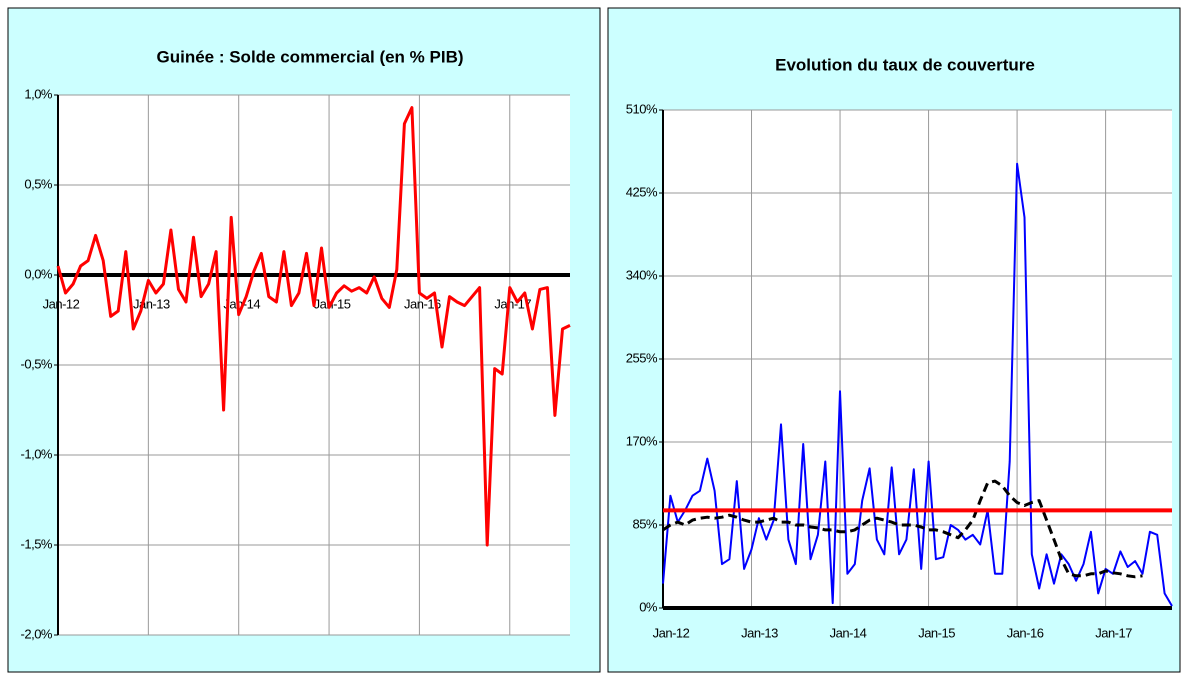 The height and width of the screenshot is (683, 1184). What do you see at coordinates (38, 93) in the screenshot?
I see `y-tick-label: 1,0%` at bounding box center [38, 93].